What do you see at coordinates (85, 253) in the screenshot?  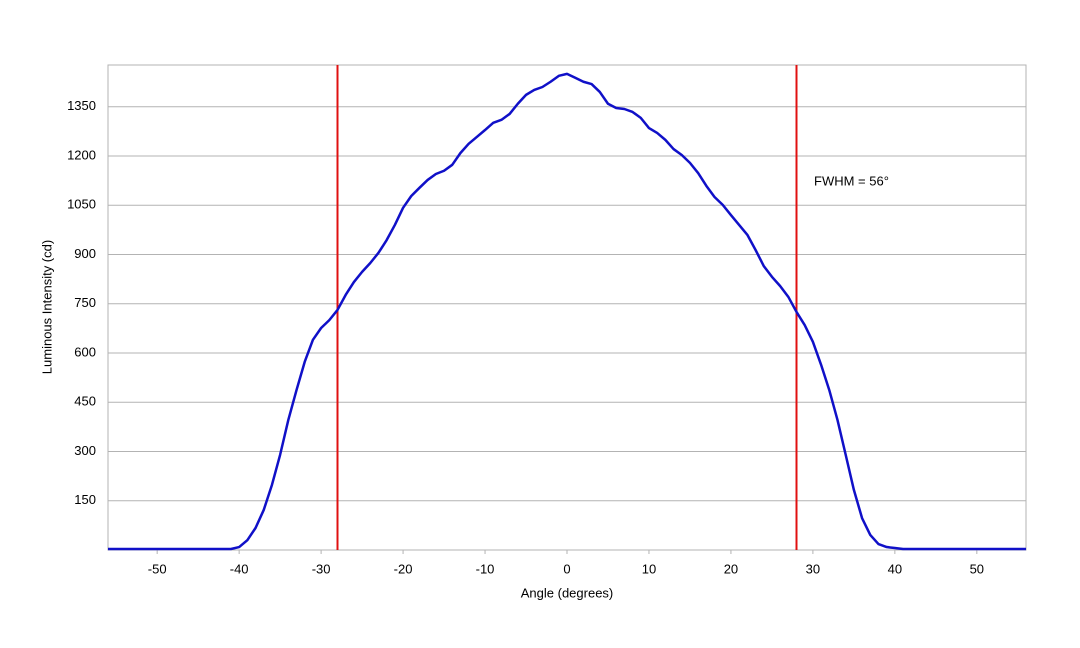 I see `y-tick-label: 900` at bounding box center [85, 253].